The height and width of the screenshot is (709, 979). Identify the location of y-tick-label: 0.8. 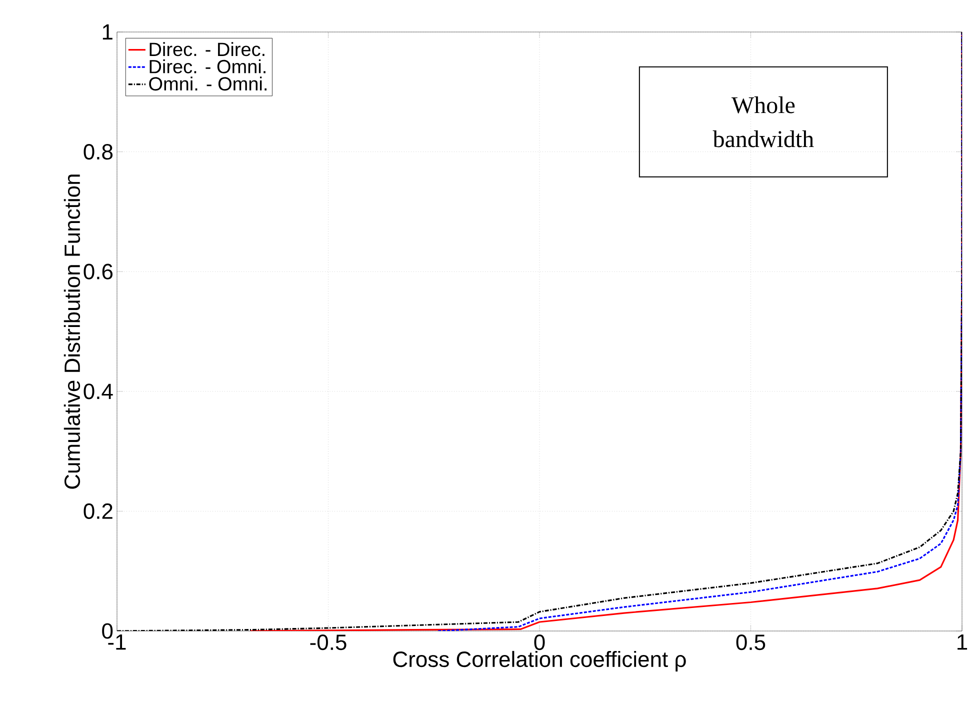
(98, 152).